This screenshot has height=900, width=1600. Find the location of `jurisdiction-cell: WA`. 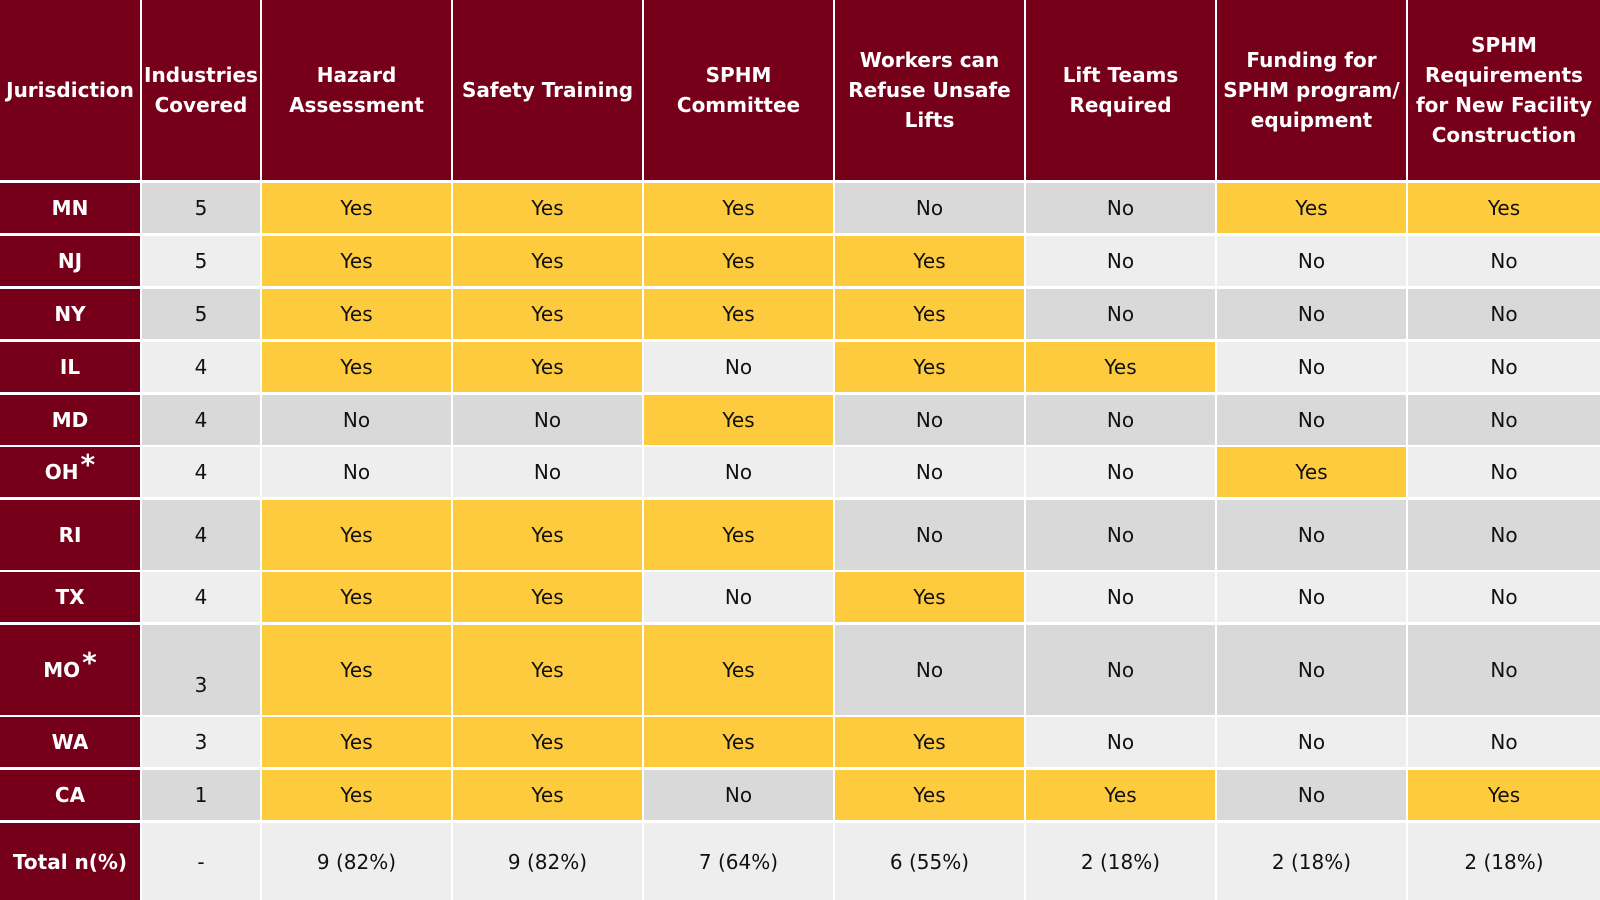

jurisdiction-cell: WA is located at coordinates (70, 742).